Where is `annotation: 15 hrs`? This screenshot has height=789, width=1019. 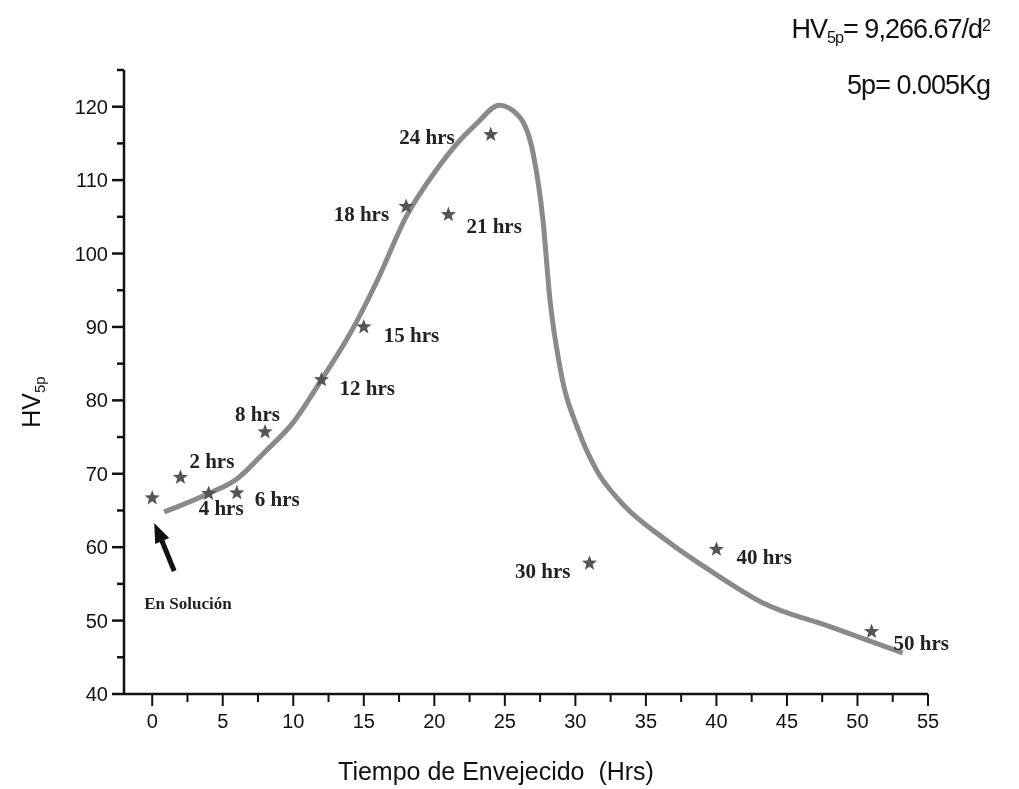
annotation: 15 hrs is located at coordinates (411, 335).